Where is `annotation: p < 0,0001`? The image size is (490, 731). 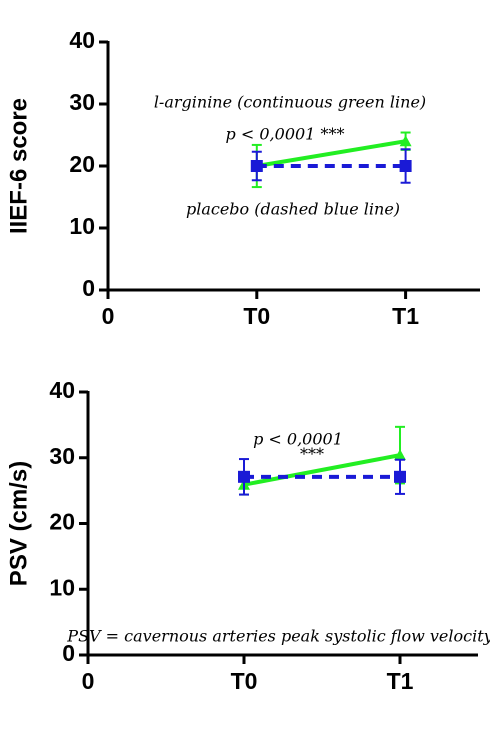 annotation: p < 0,0001 is located at coordinates (298, 439).